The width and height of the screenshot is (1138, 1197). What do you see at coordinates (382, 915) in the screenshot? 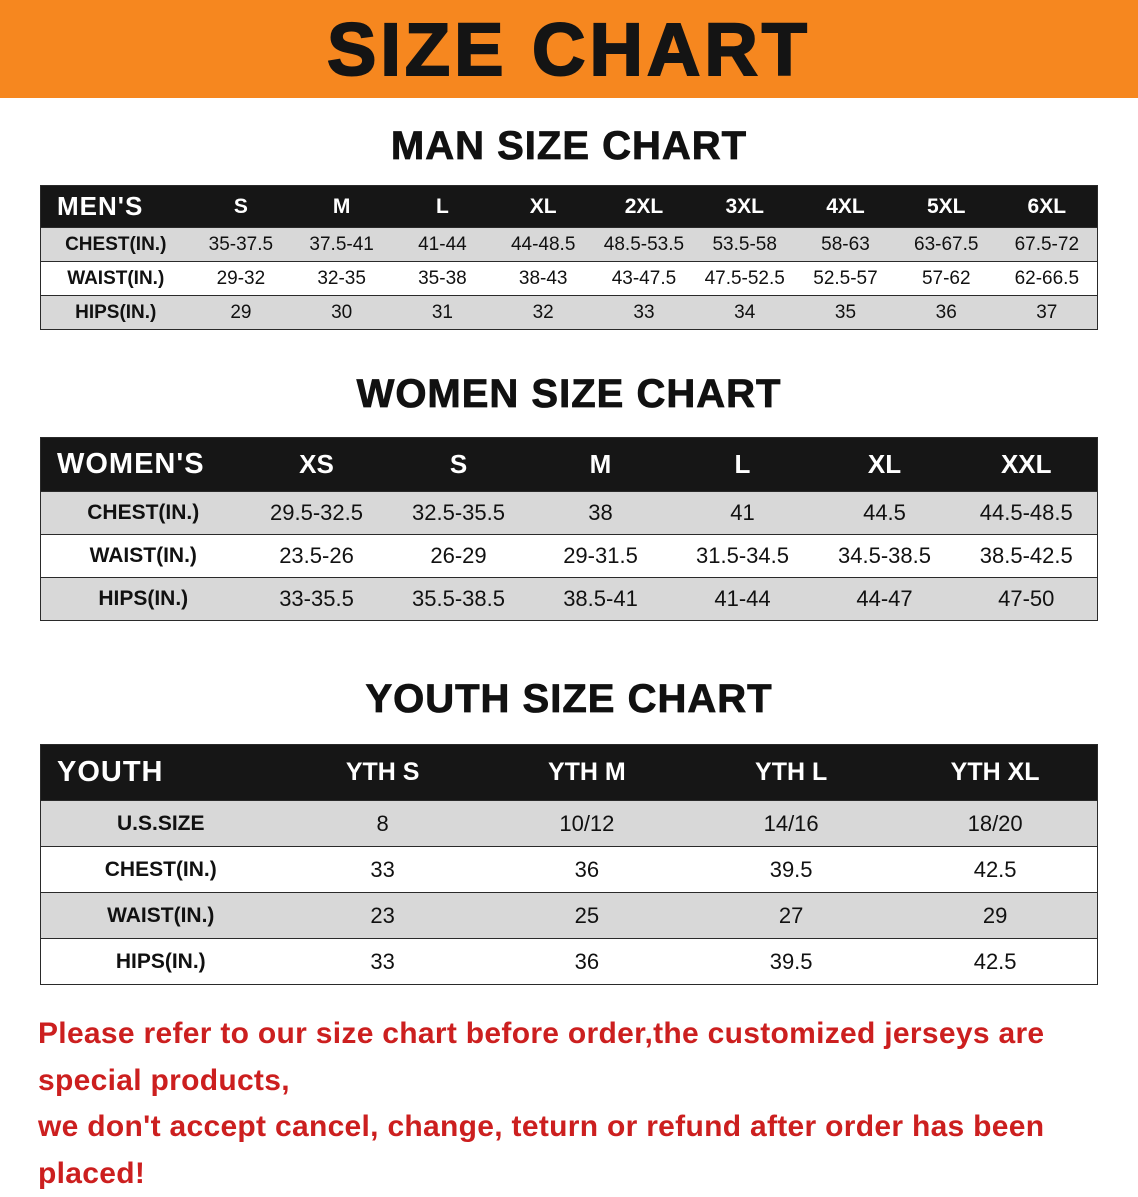
I see `value-cell: 23` at bounding box center [382, 915].